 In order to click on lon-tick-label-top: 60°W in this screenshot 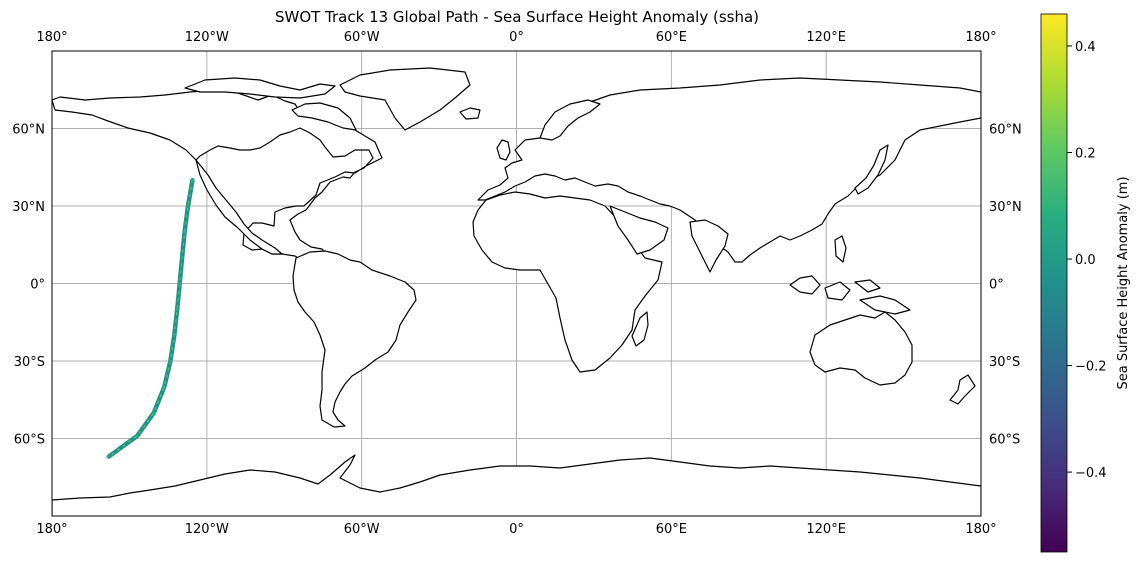, I will do `click(362, 37)`.